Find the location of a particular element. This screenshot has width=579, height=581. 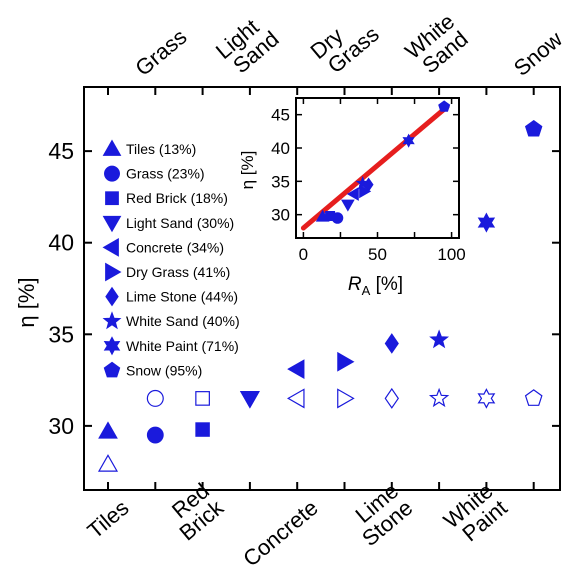

y-tick-label: 30 is located at coordinates (61, 426).